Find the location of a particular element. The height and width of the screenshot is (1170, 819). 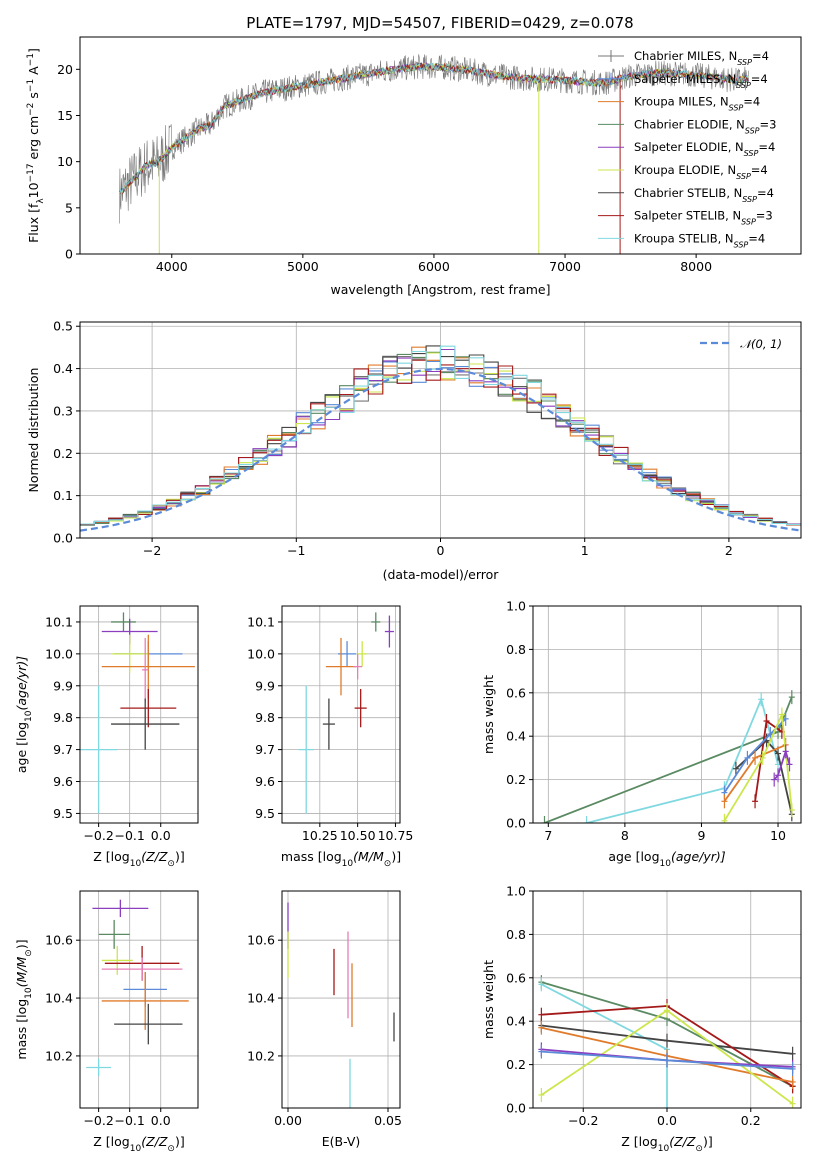

legend-entry: Chabrier ELODIE, NSSP=3 is located at coordinates (705, 126).